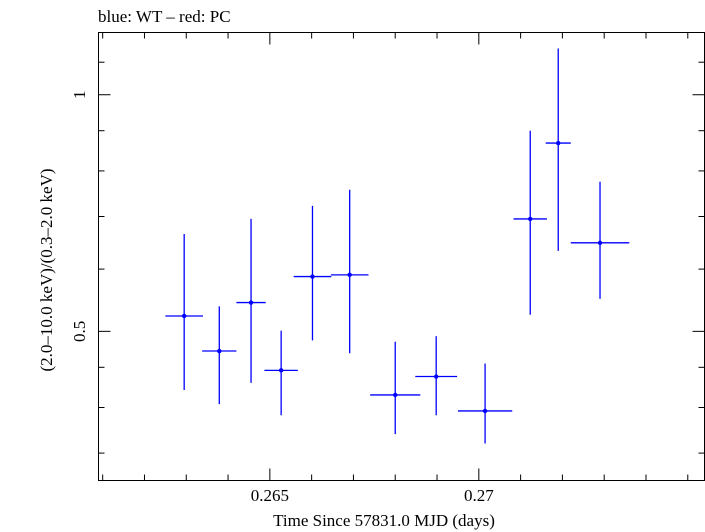 The width and height of the screenshot is (705, 532). What do you see at coordinates (46, 269) in the screenshot?
I see `y-axis-label: (2.0–10.0 keV)/(0.3–2.0 keV)` at bounding box center [46, 269].